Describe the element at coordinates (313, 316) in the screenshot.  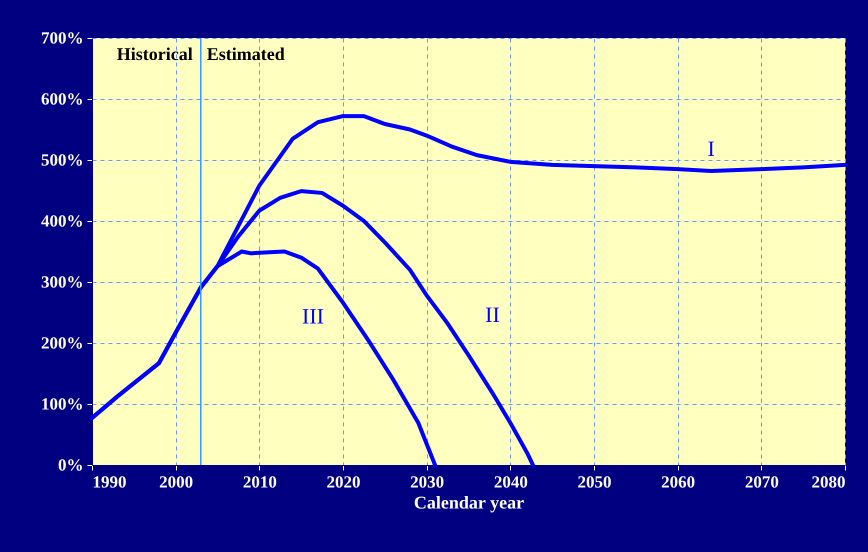
I see `series-label: III` at that location.